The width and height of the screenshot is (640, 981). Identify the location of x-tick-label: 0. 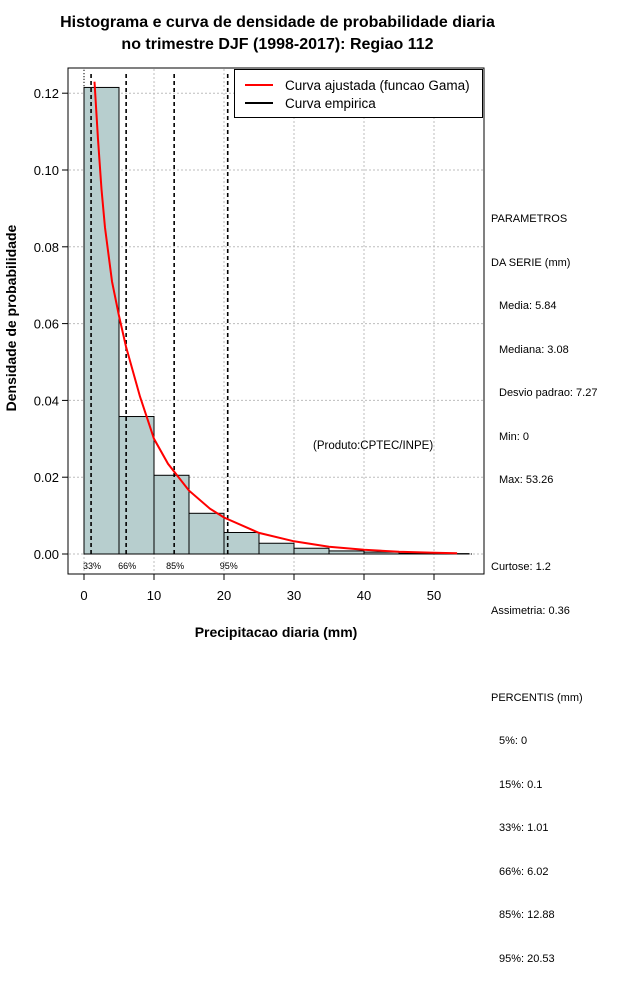
(83, 595).